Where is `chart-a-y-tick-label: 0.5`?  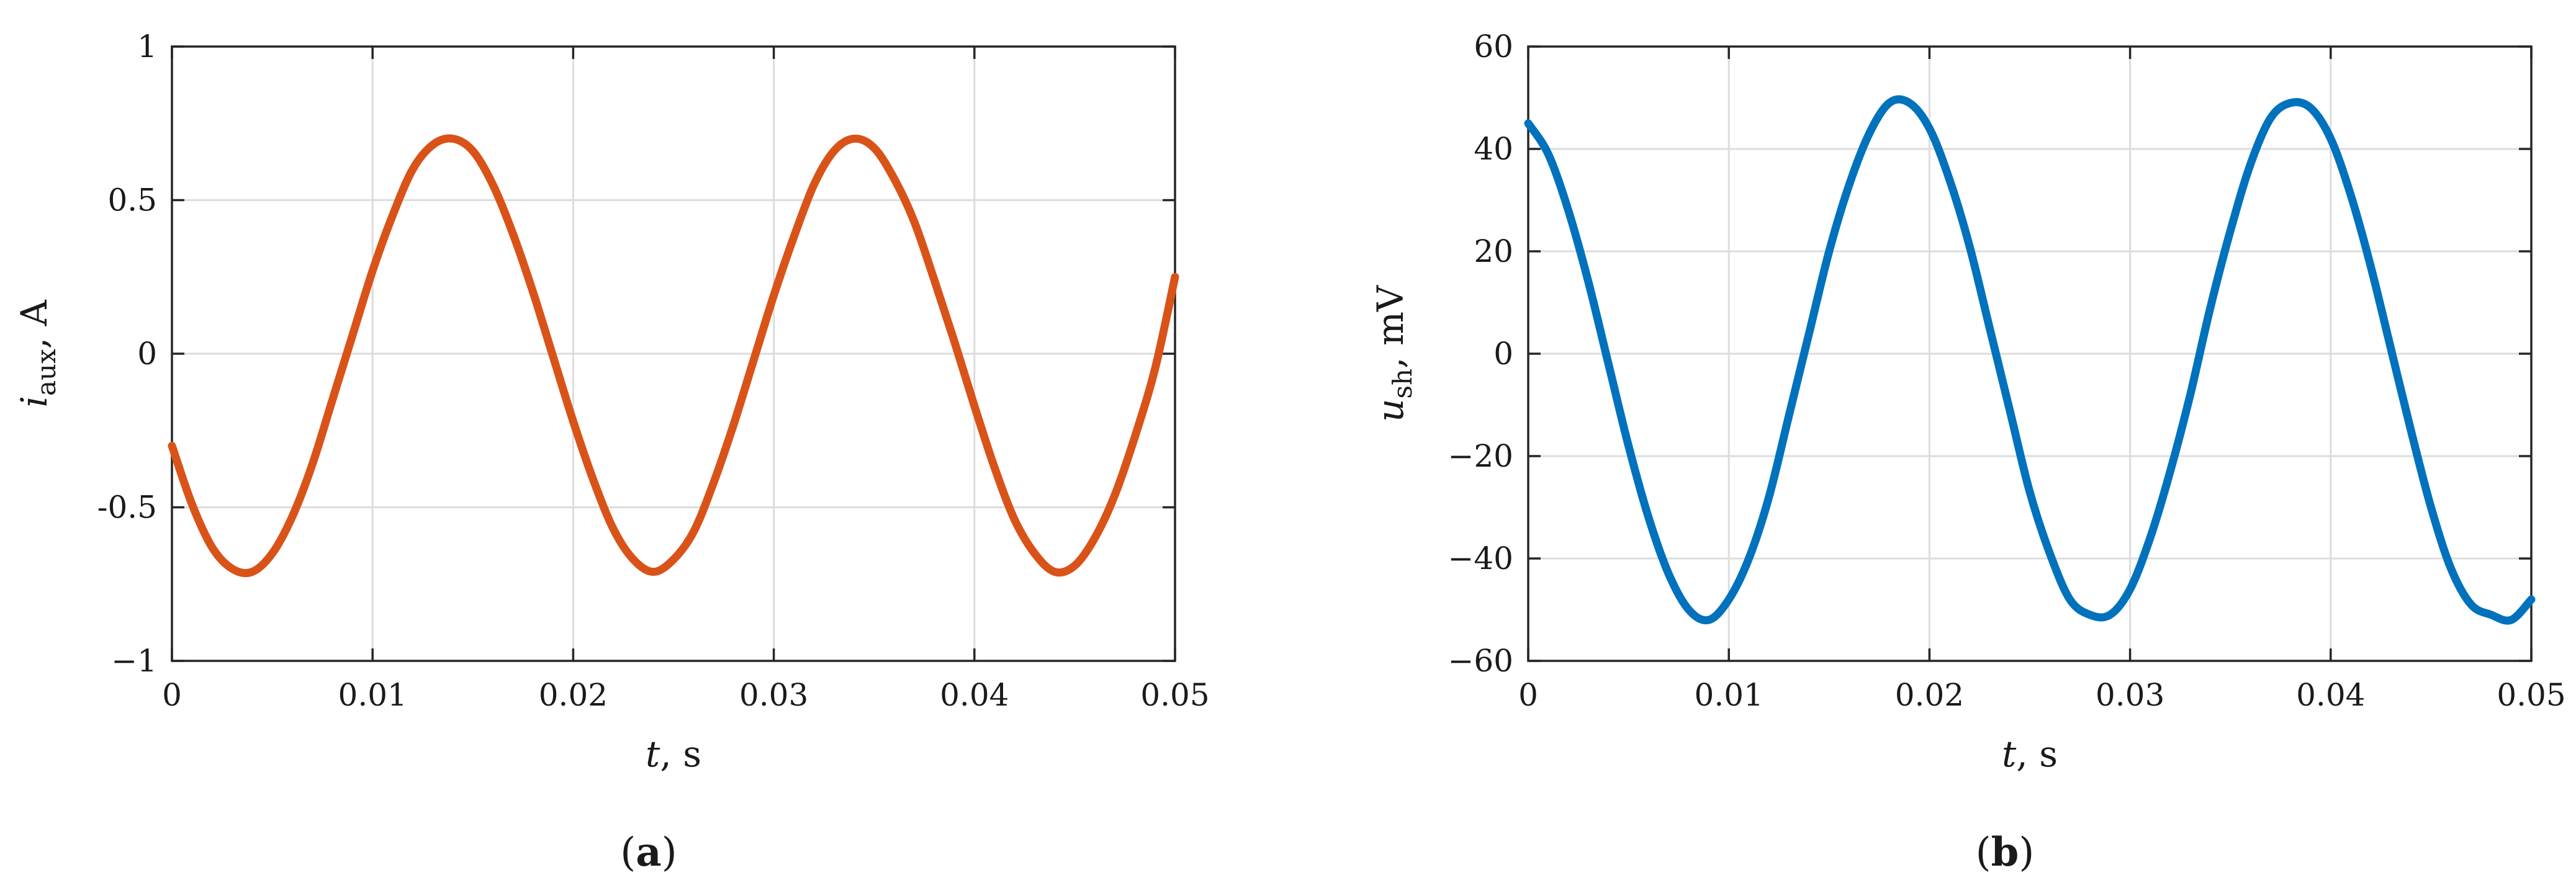 chart-a-y-tick-label: 0.5 is located at coordinates (132, 200).